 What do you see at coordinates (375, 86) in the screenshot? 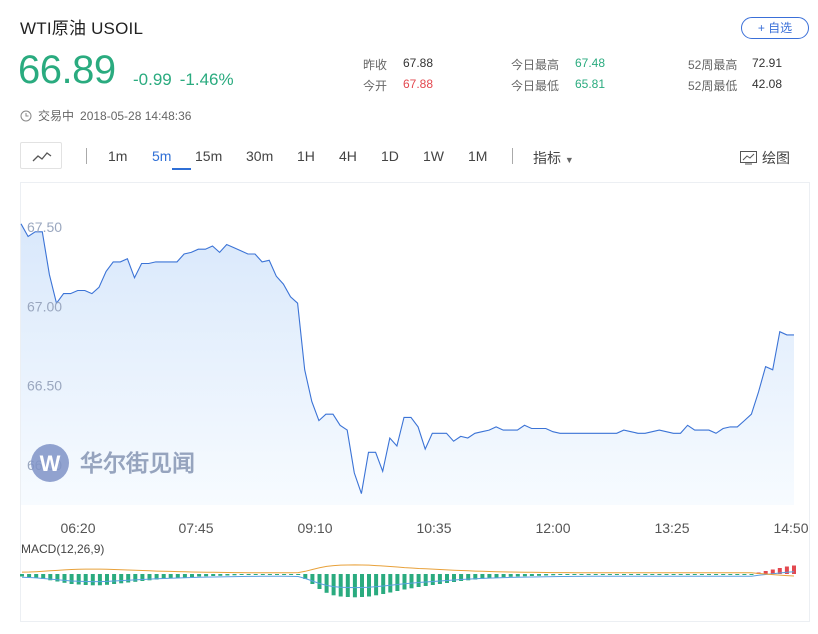
I see `open-label: 今开` at bounding box center [375, 86].